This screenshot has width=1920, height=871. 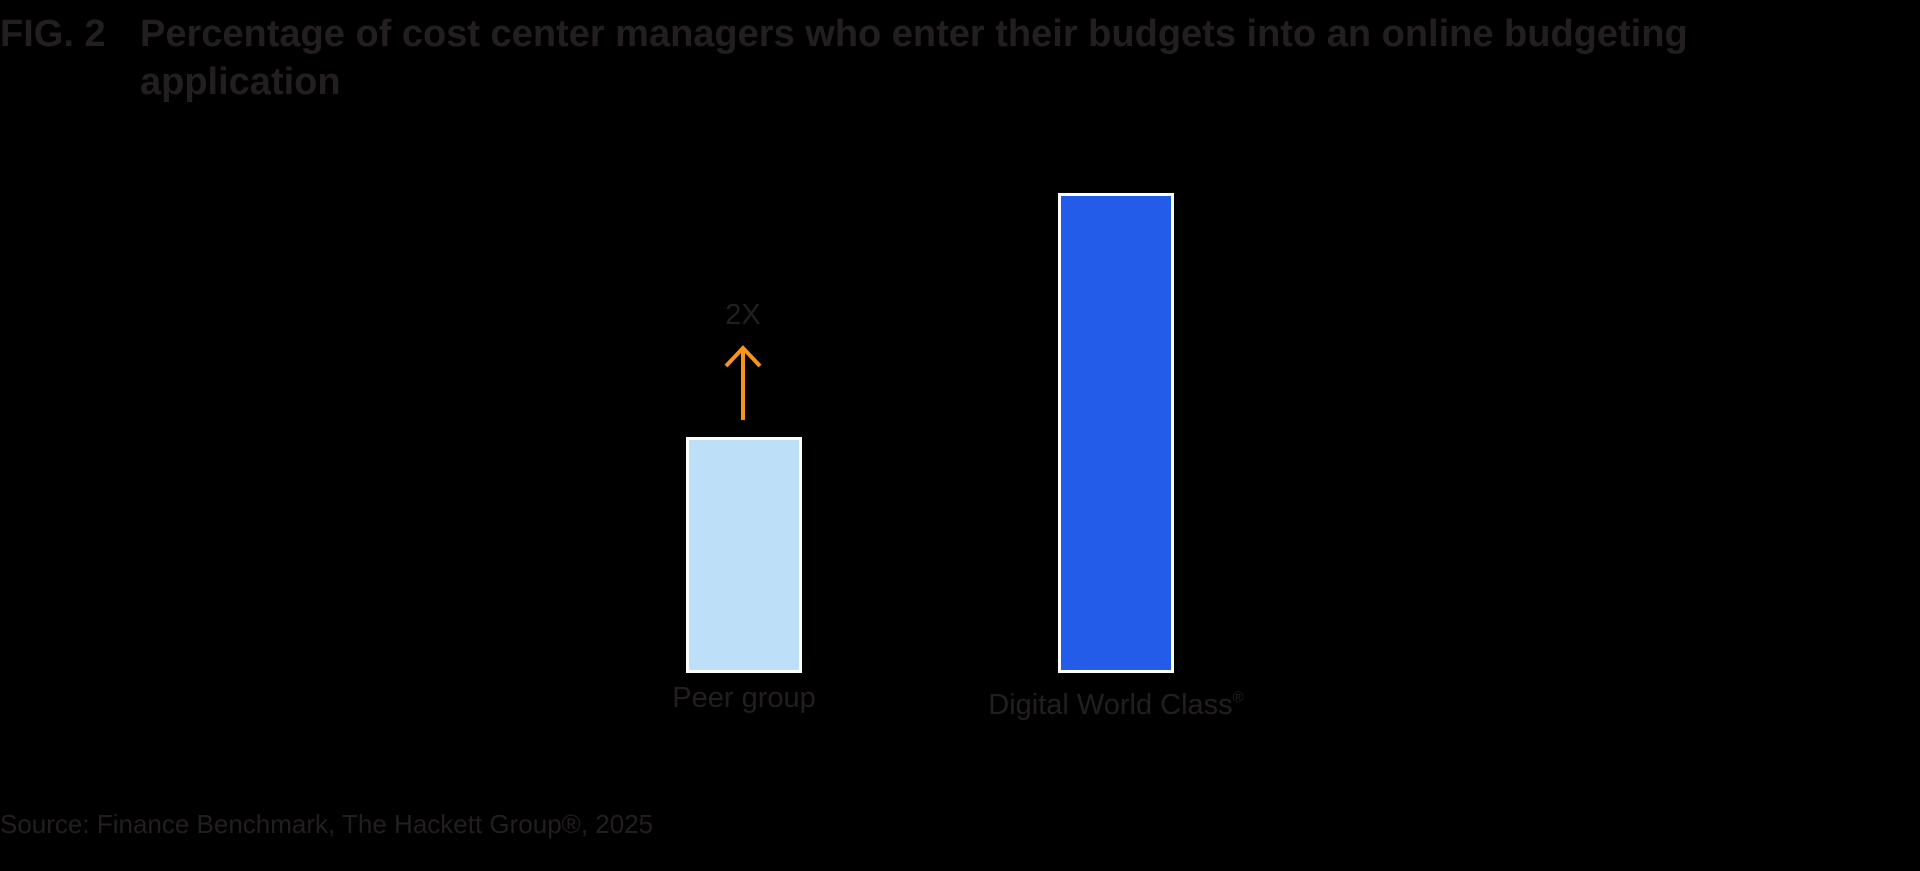 I want to click on bar-digital-world-class, so click(x=1116, y=433).